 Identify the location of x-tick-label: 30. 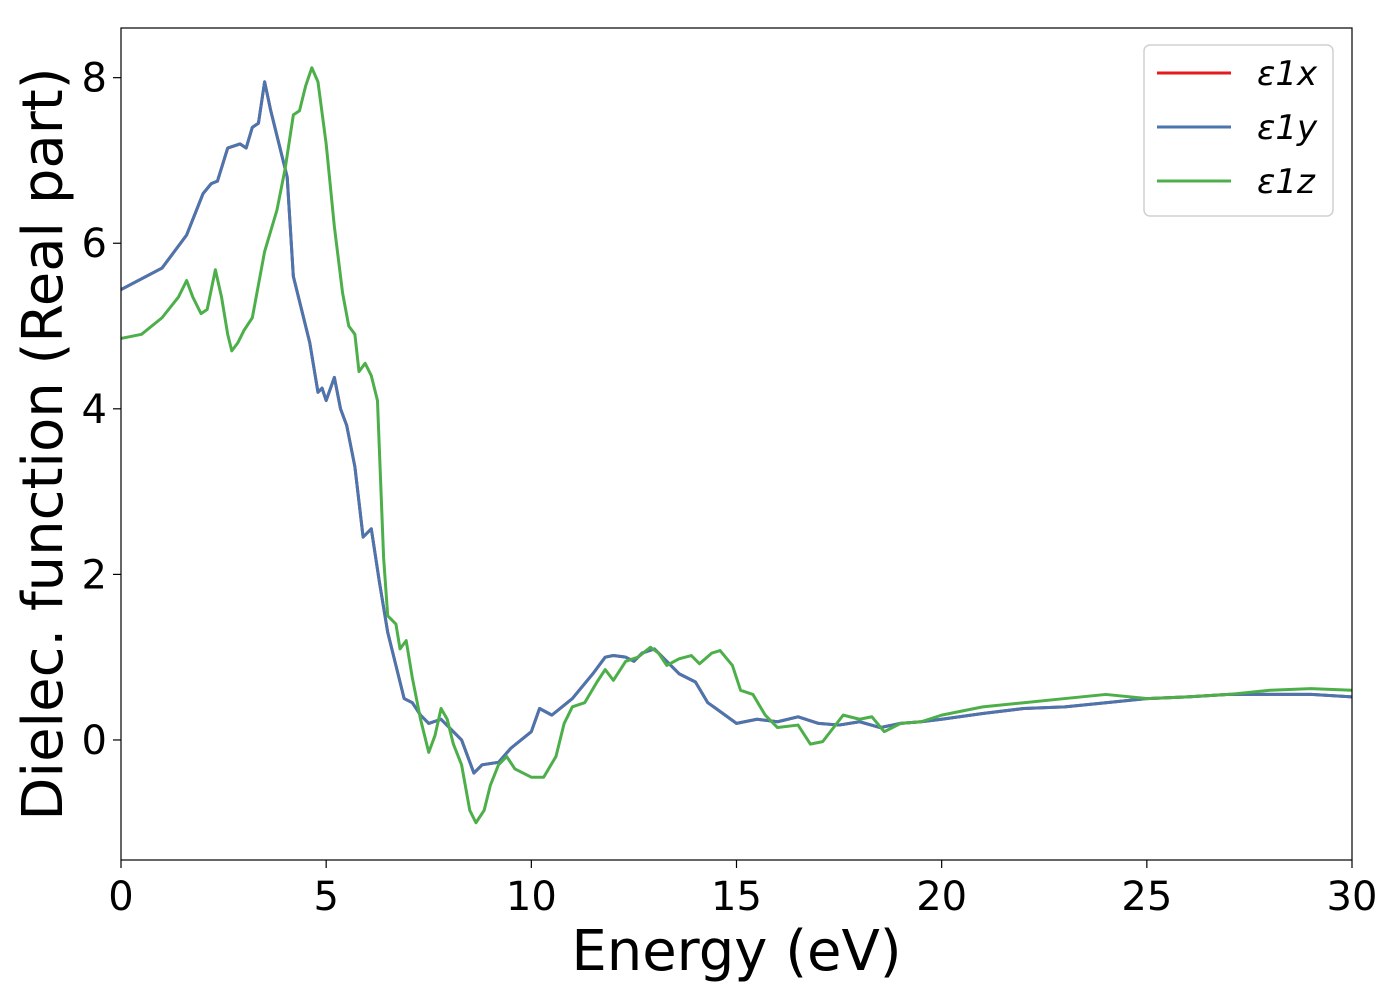
(1352, 897).